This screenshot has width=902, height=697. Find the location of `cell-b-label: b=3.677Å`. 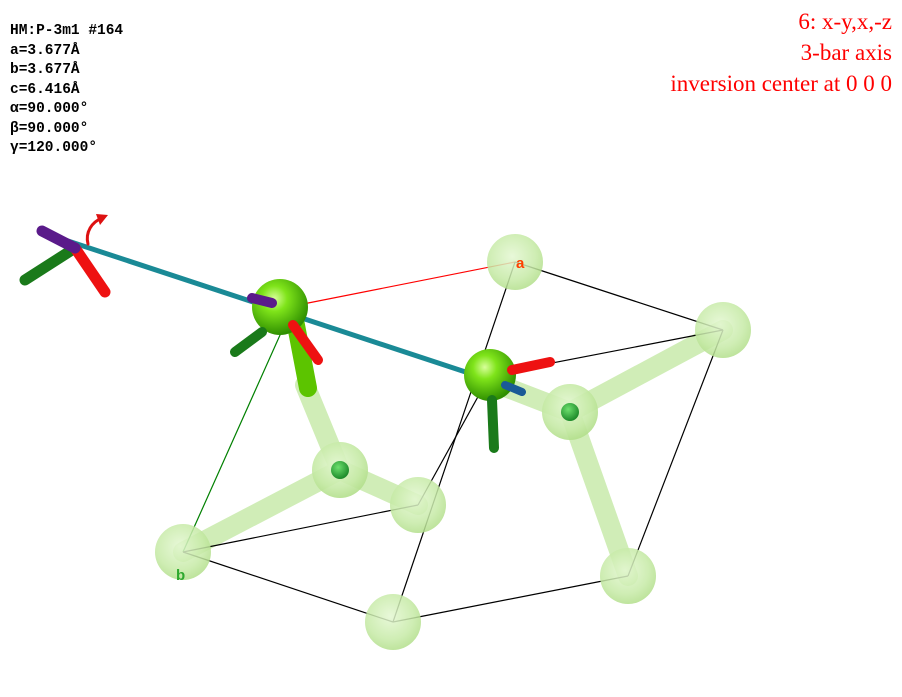

cell-b-label: b=3.677Å is located at coordinates (45, 70).